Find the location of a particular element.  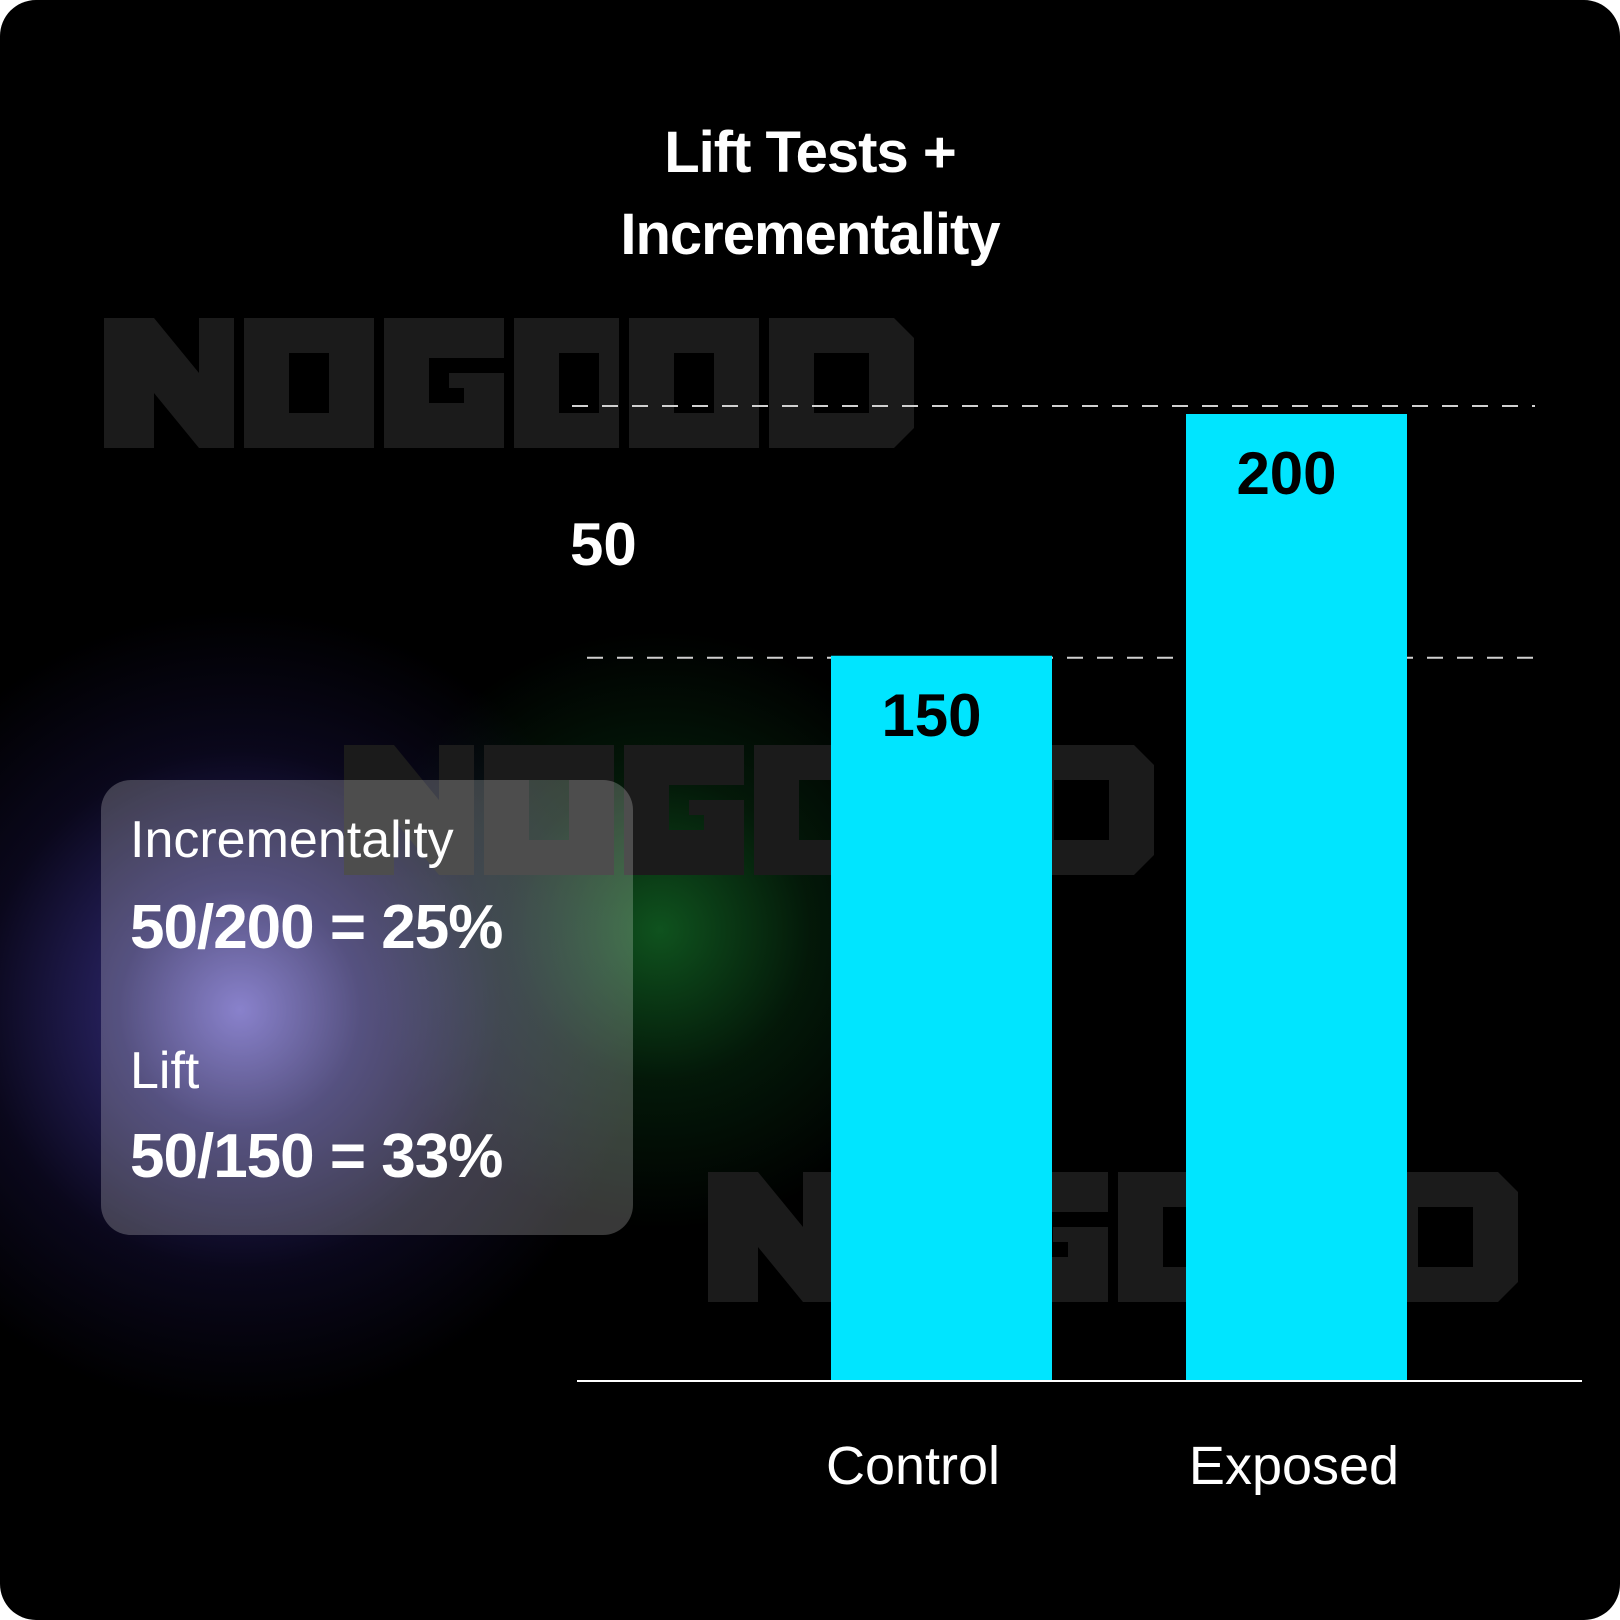

bar-exposed is located at coordinates (1296, 897).